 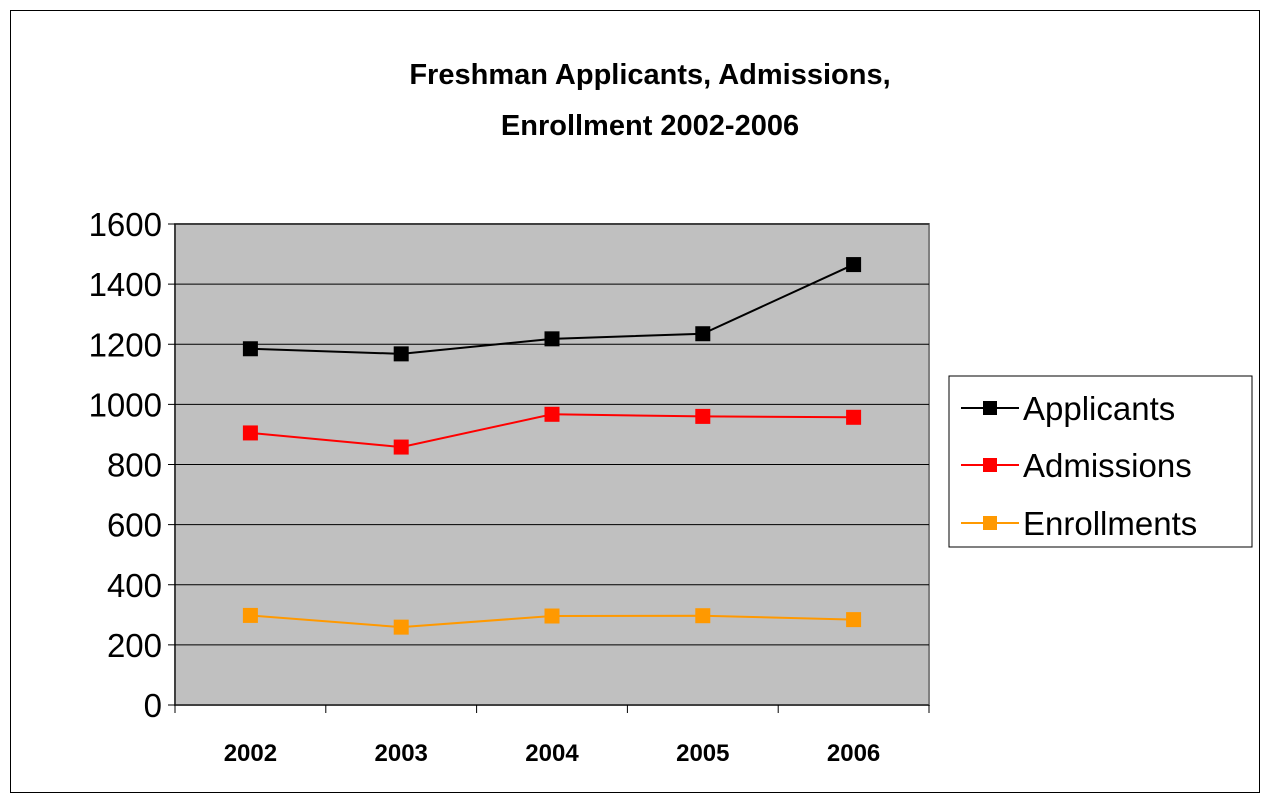 I want to click on series-enrollments, so click(x=552, y=621).